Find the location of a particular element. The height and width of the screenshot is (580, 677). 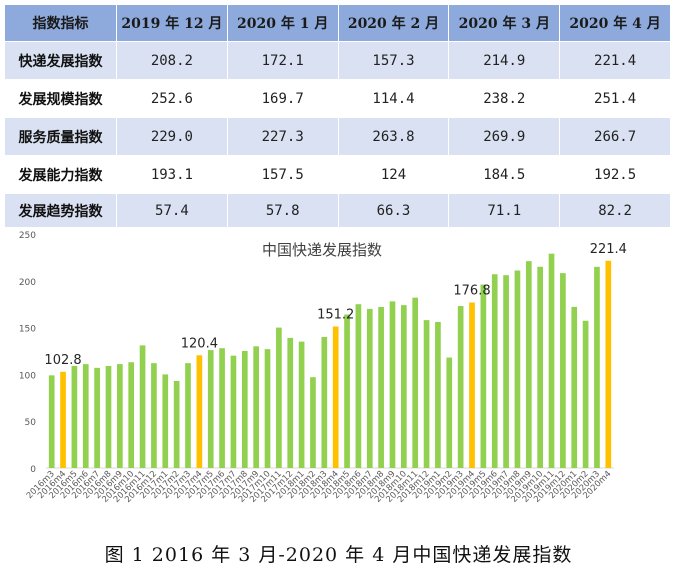

column-header: 2020 年 3 月 is located at coordinates (504, 23).